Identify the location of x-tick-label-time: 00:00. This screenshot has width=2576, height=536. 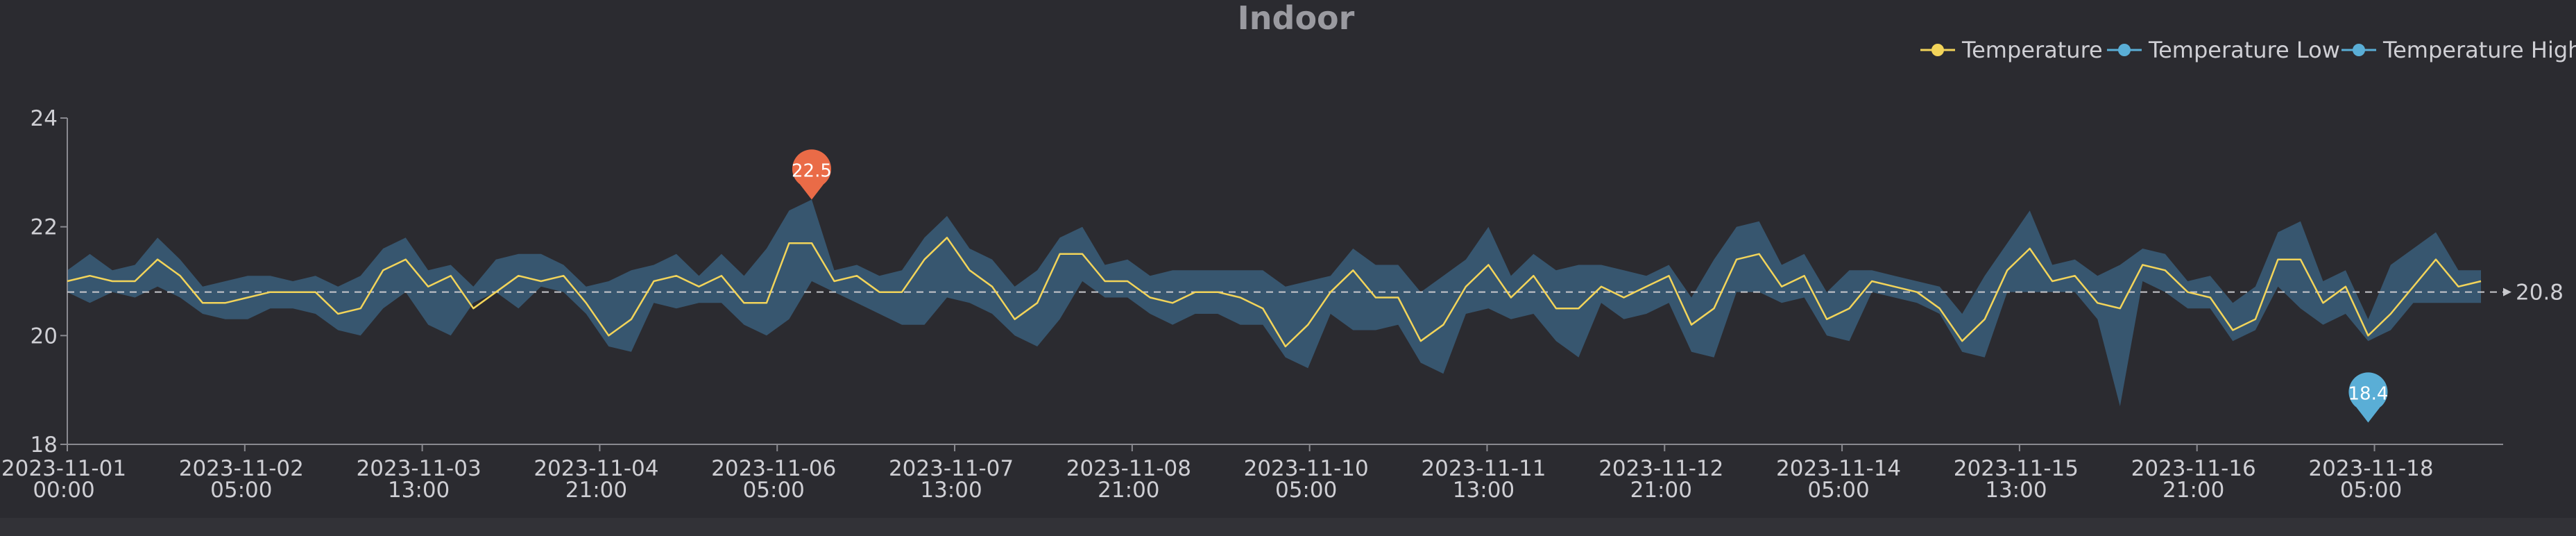
(63, 491).